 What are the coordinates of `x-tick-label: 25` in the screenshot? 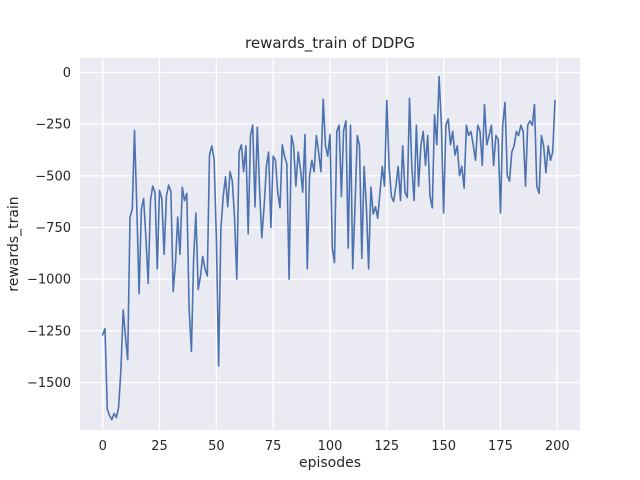 It's located at (159, 446).